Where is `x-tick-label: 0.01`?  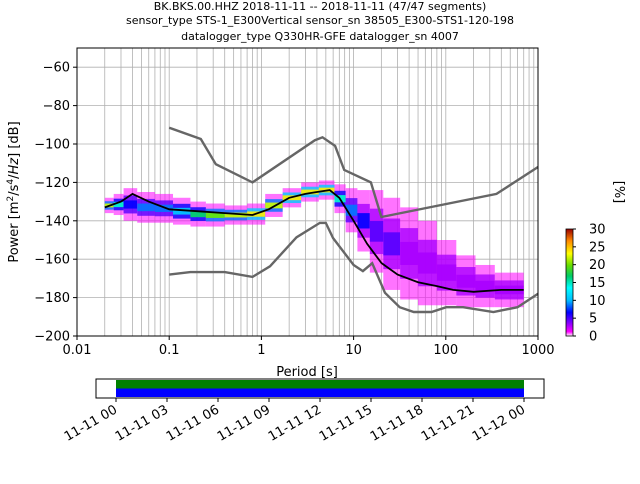 x-tick-label: 0.01 is located at coordinates (77, 350).